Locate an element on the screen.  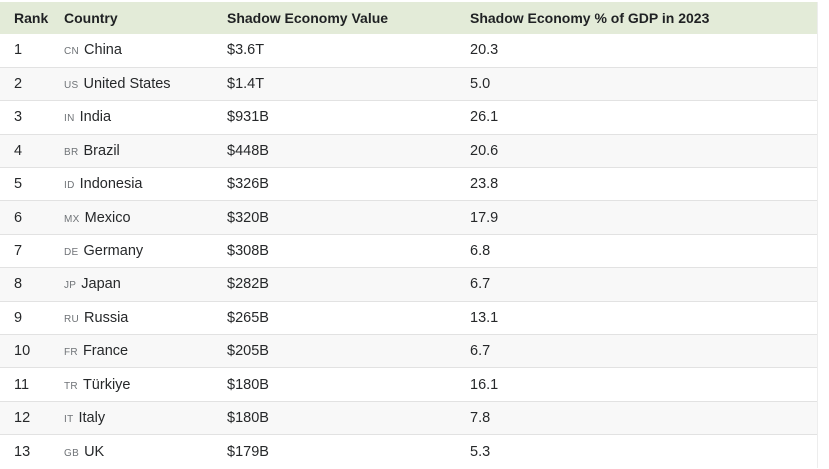
country-cell: BR Brazil is located at coordinates (145, 150).